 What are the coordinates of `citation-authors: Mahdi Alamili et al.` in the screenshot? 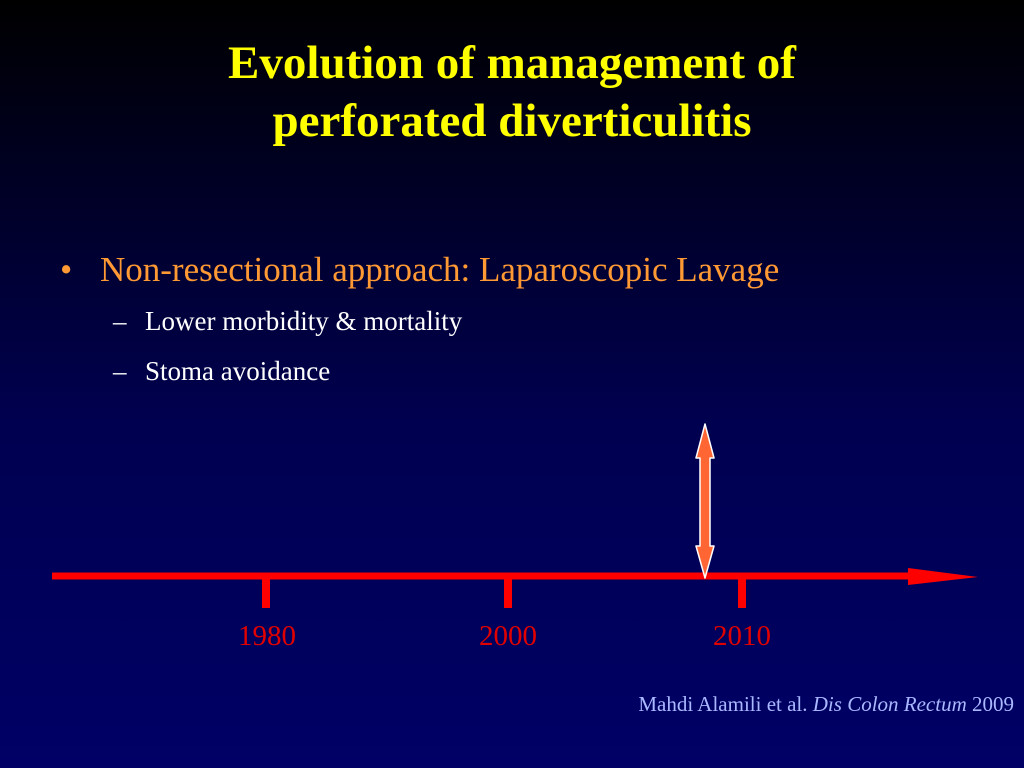 It's located at (723, 704).